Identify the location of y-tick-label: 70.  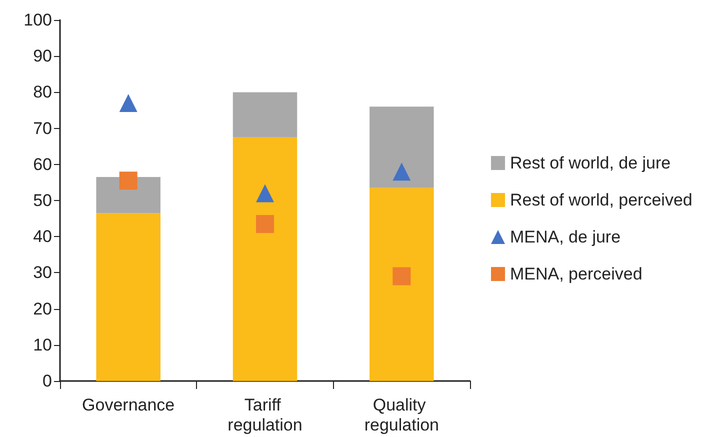
(42, 128).